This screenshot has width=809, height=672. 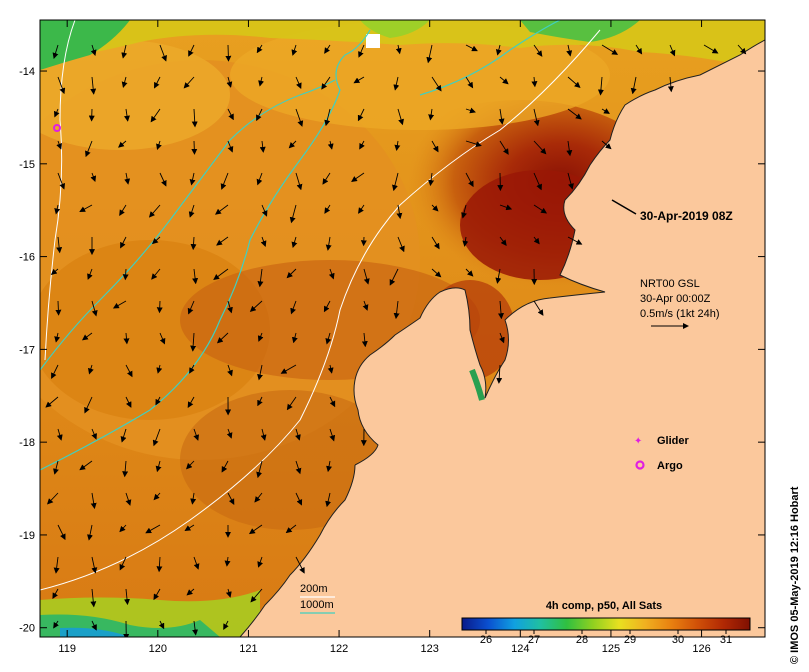 What do you see at coordinates (679, 314) in the screenshot?
I see `current-scale-label: 0.5m/s (1kt 24h)` at bounding box center [679, 314].